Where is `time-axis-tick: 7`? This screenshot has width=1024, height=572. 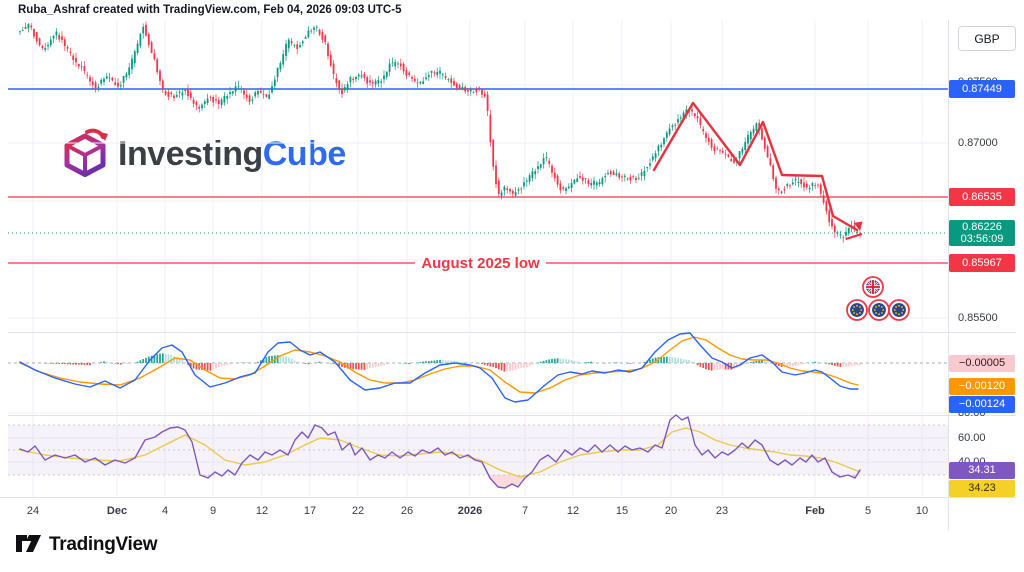 time-axis-tick: 7 is located at coordinates (525, 511).